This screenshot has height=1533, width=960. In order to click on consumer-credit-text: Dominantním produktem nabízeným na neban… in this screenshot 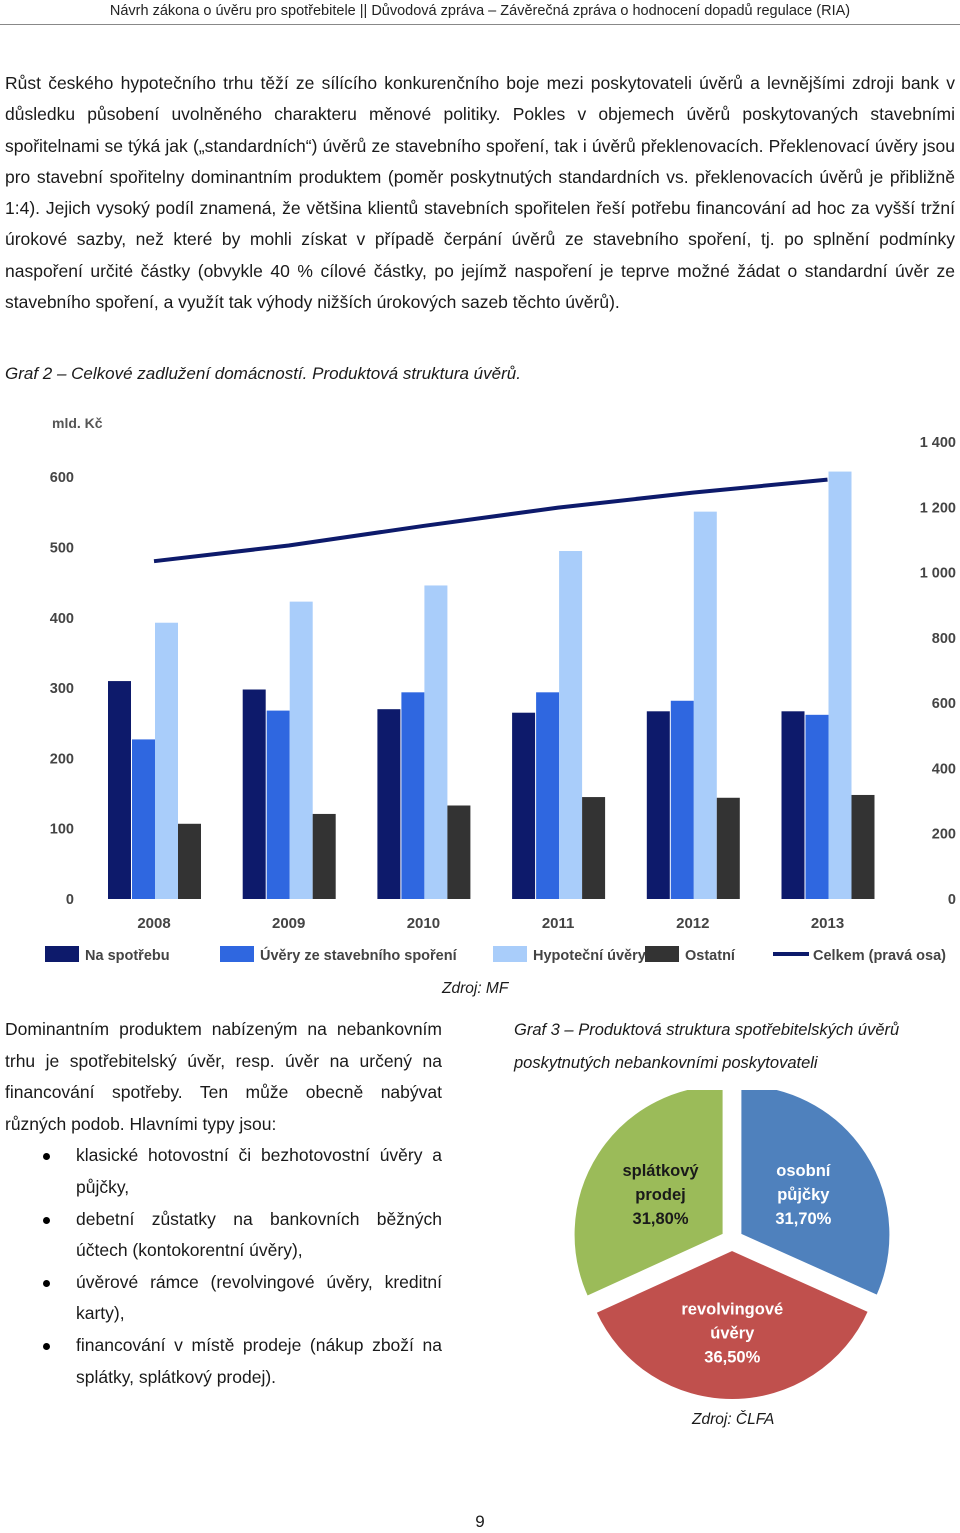, I will do `click(223, 1203)`.